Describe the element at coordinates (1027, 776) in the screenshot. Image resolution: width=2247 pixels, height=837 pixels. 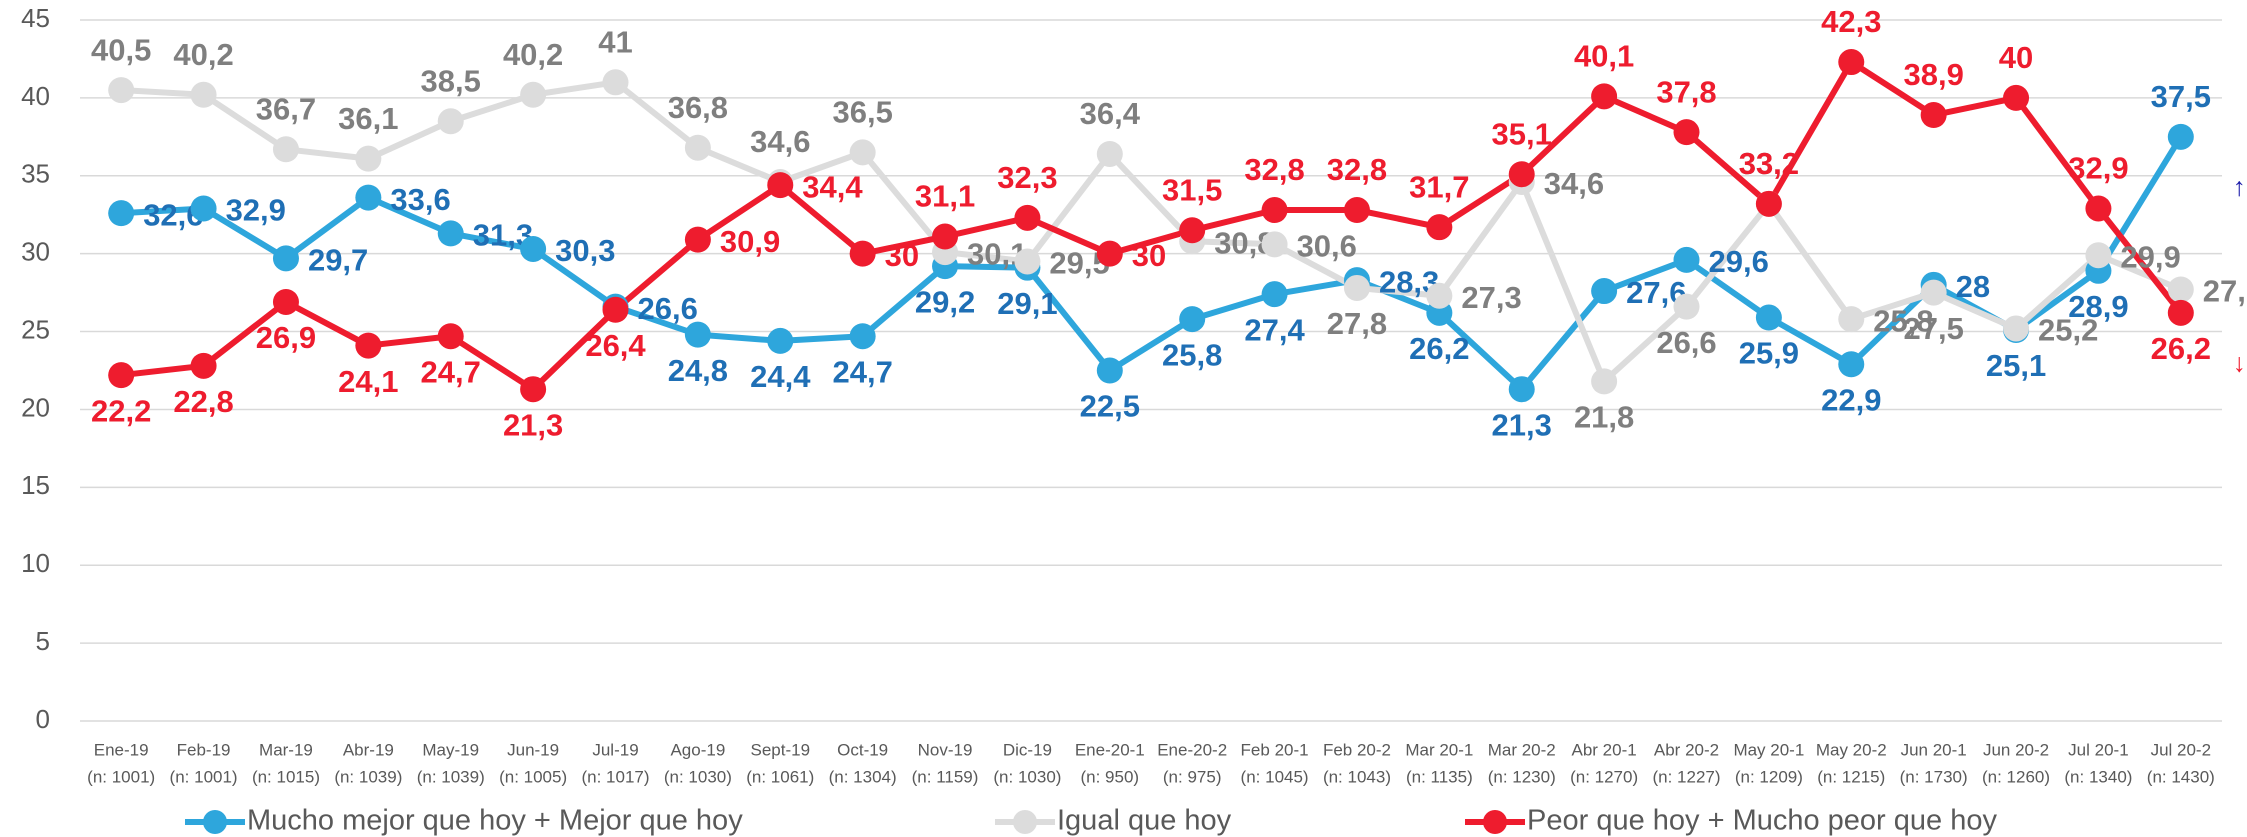
I see `x-tick-note: (n: 1030)` at that location.